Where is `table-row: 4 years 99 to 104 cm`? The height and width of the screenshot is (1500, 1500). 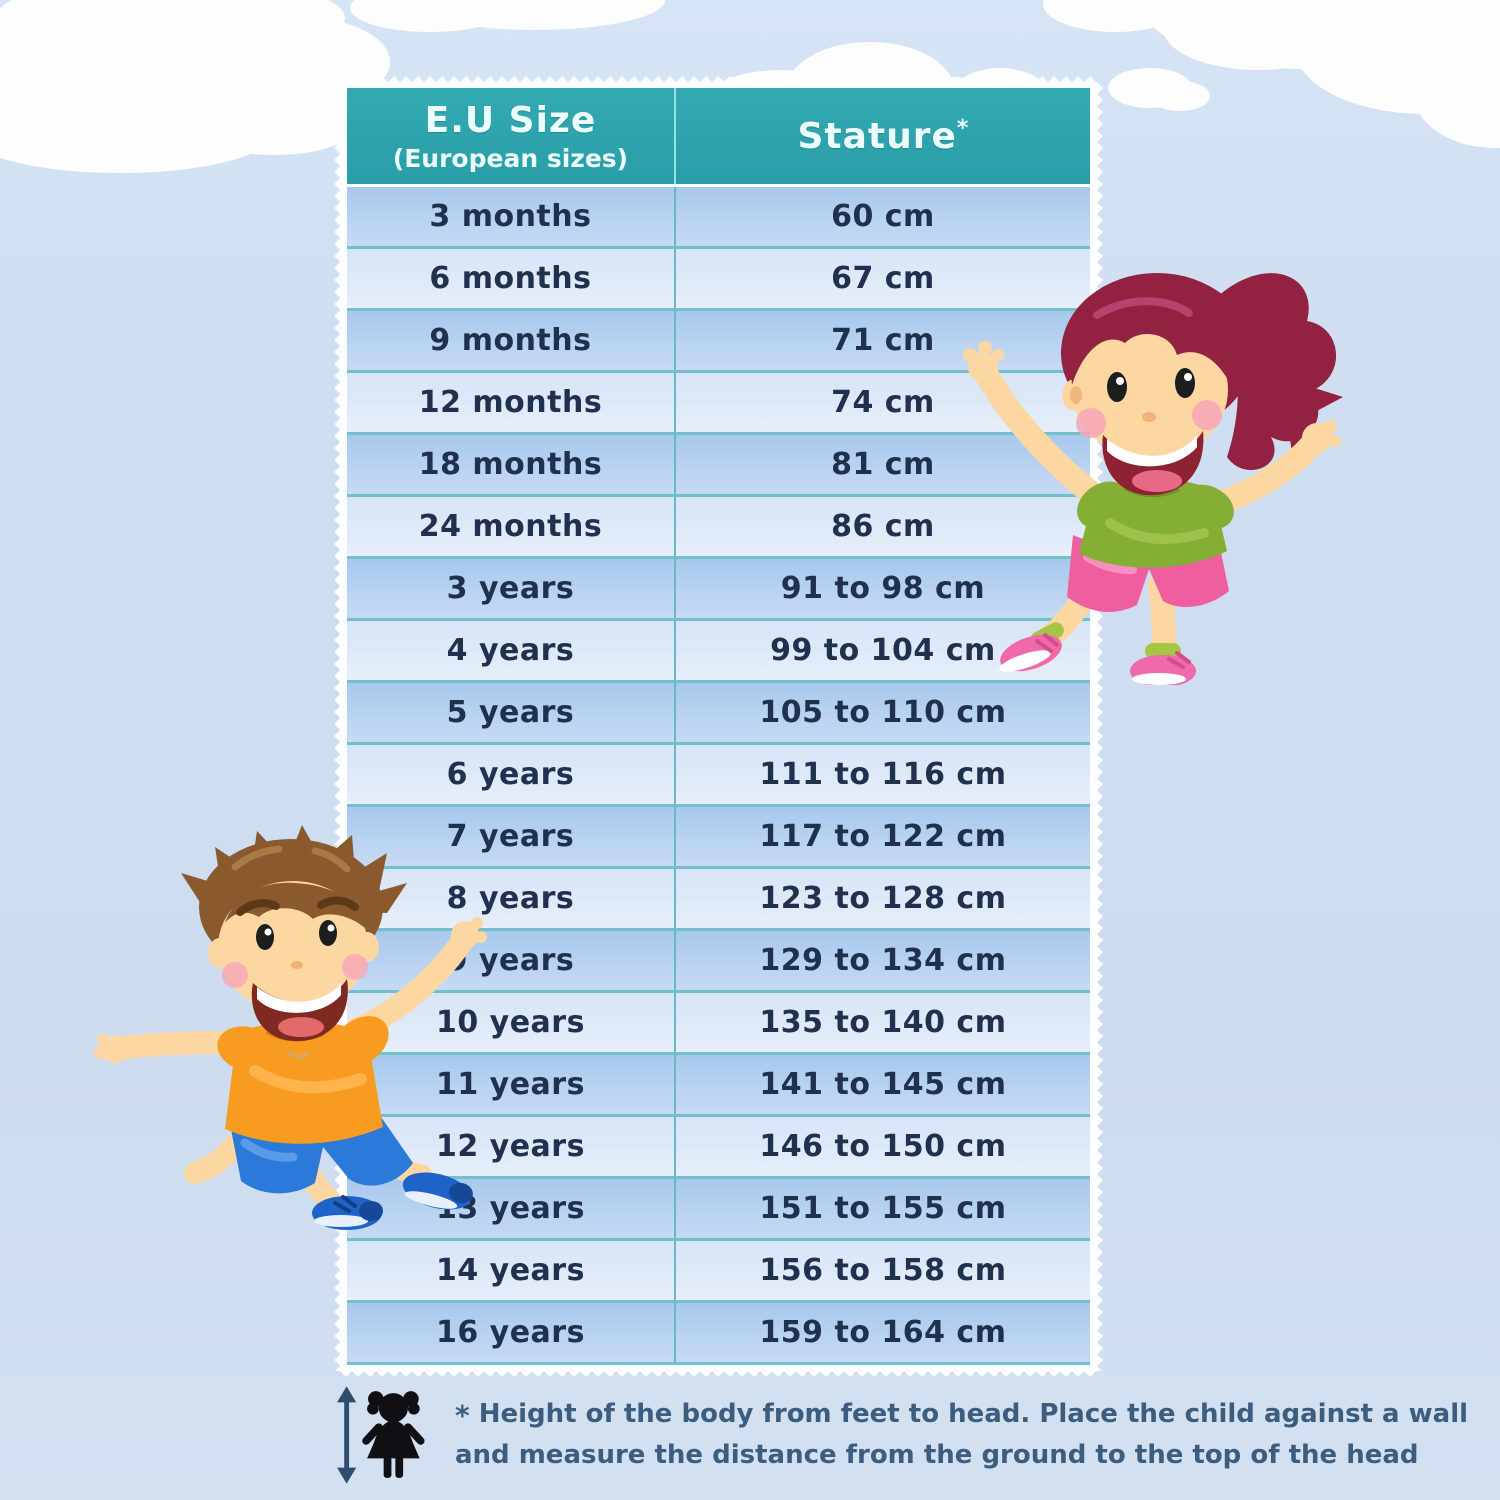 table-row: 4 years 99 to 104 cm is located at coordinates (718, 652).